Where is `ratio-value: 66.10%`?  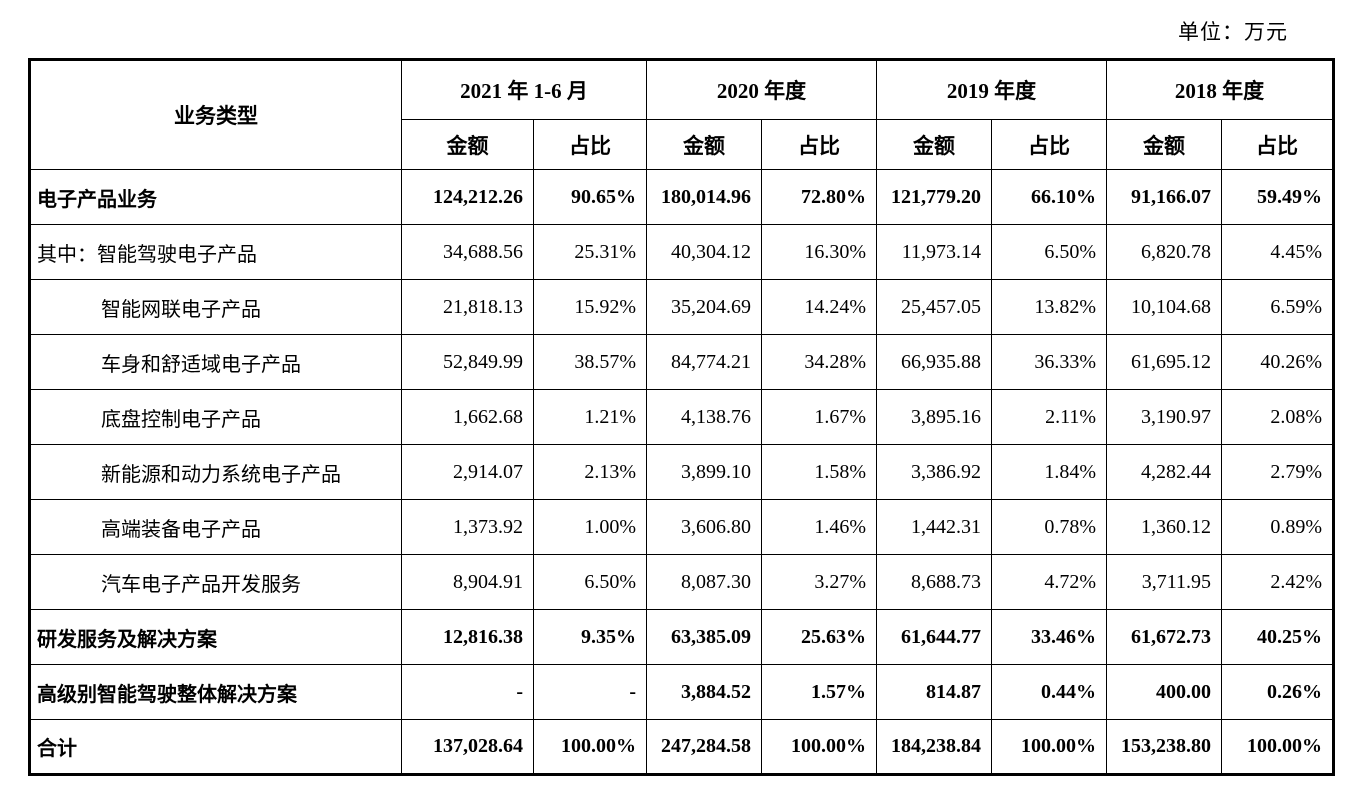 ratio-value: 66.10% is located at coordinates (1049, 197).